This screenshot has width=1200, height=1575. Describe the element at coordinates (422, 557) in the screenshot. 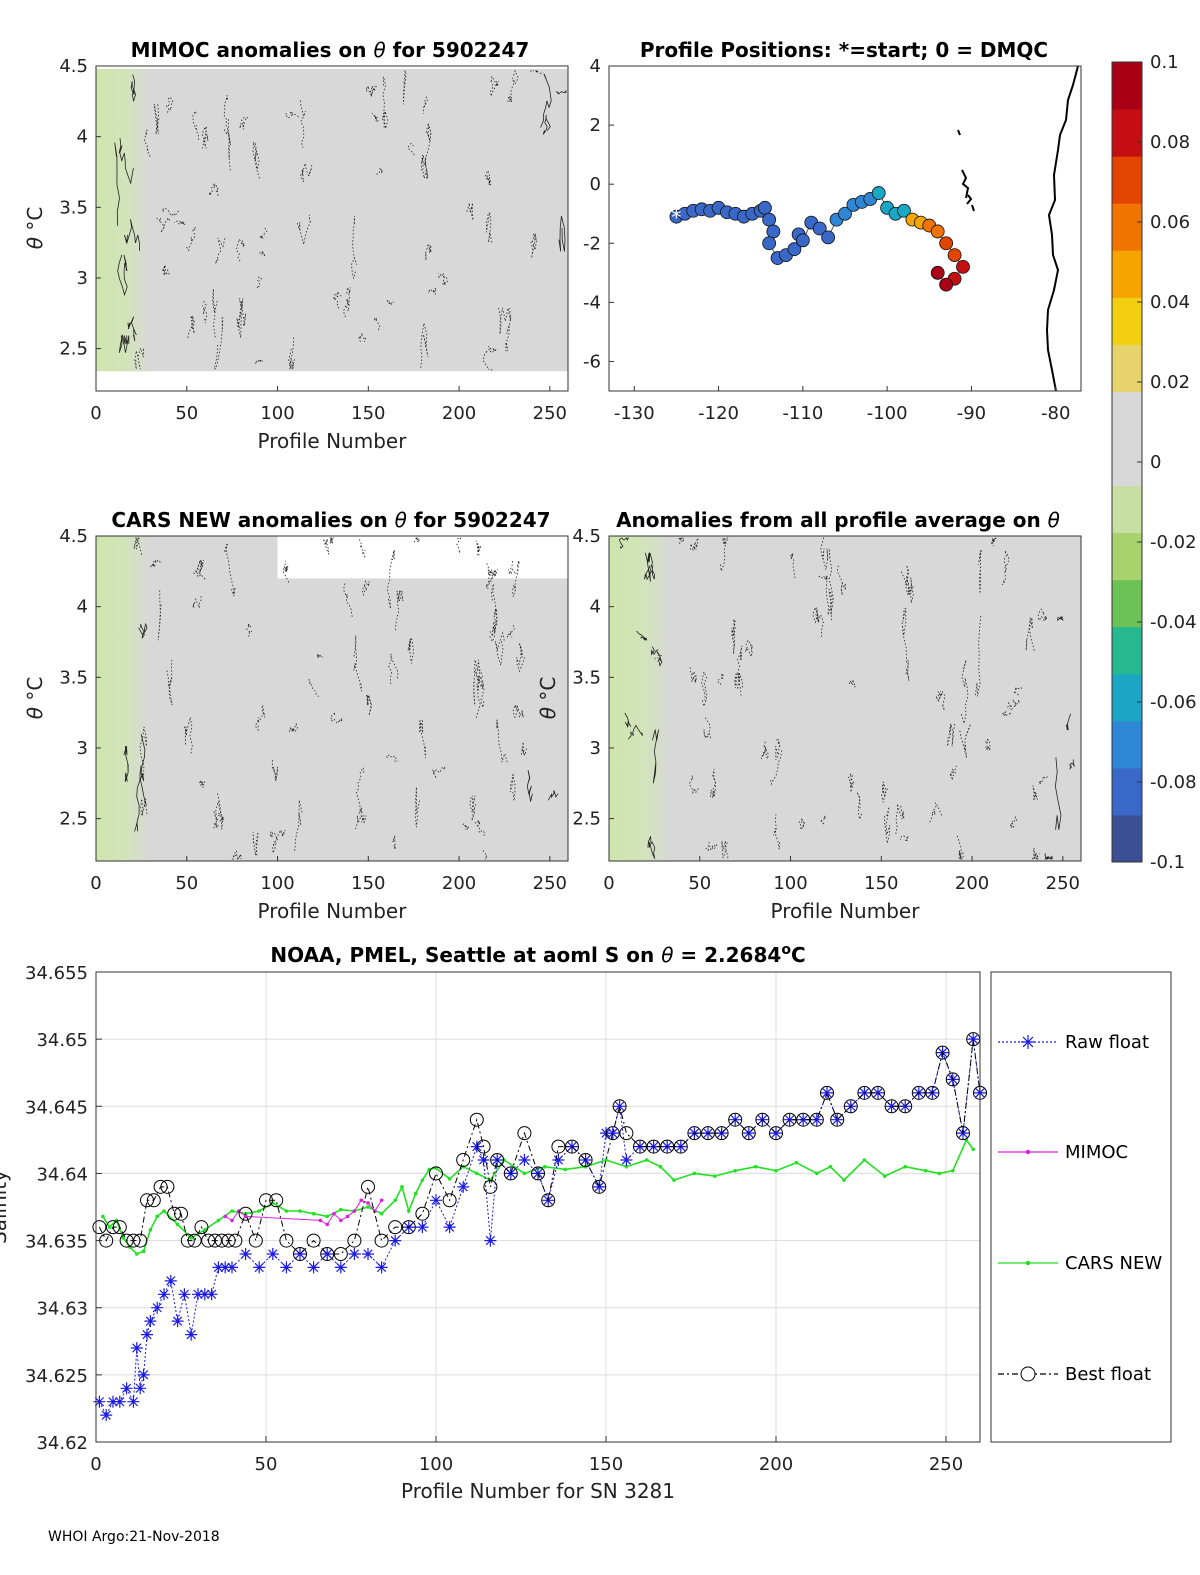

I see `missing-data-gap` at that location.